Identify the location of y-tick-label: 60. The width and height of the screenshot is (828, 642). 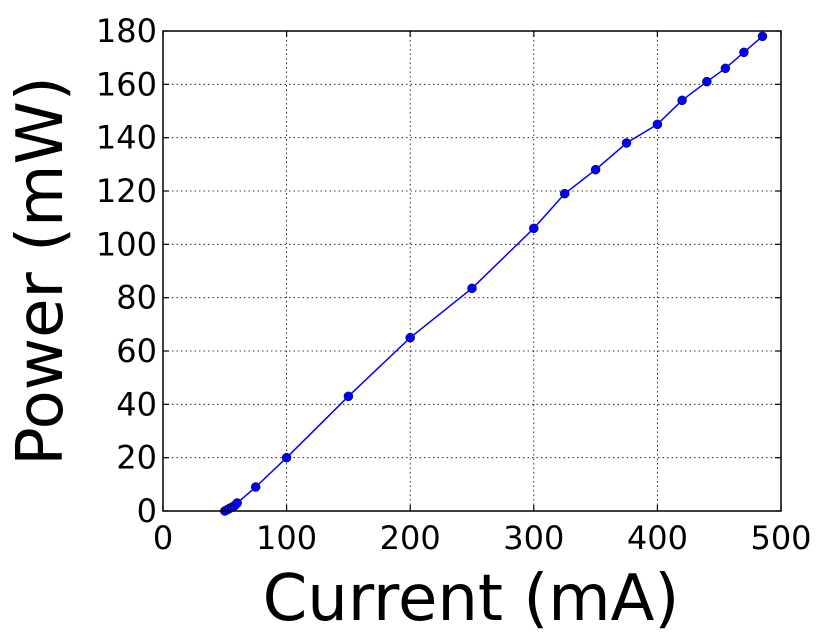
(136, 351).